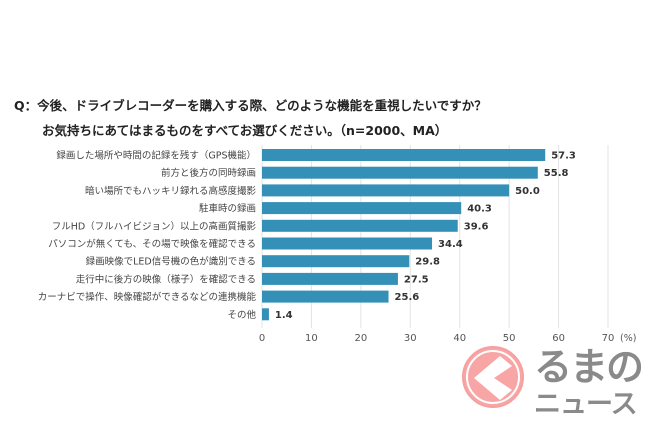  What do you see at coordinates (476, 226) in the screenshot?
I see `value-label: 39.6` at bounding box center [476, 226].